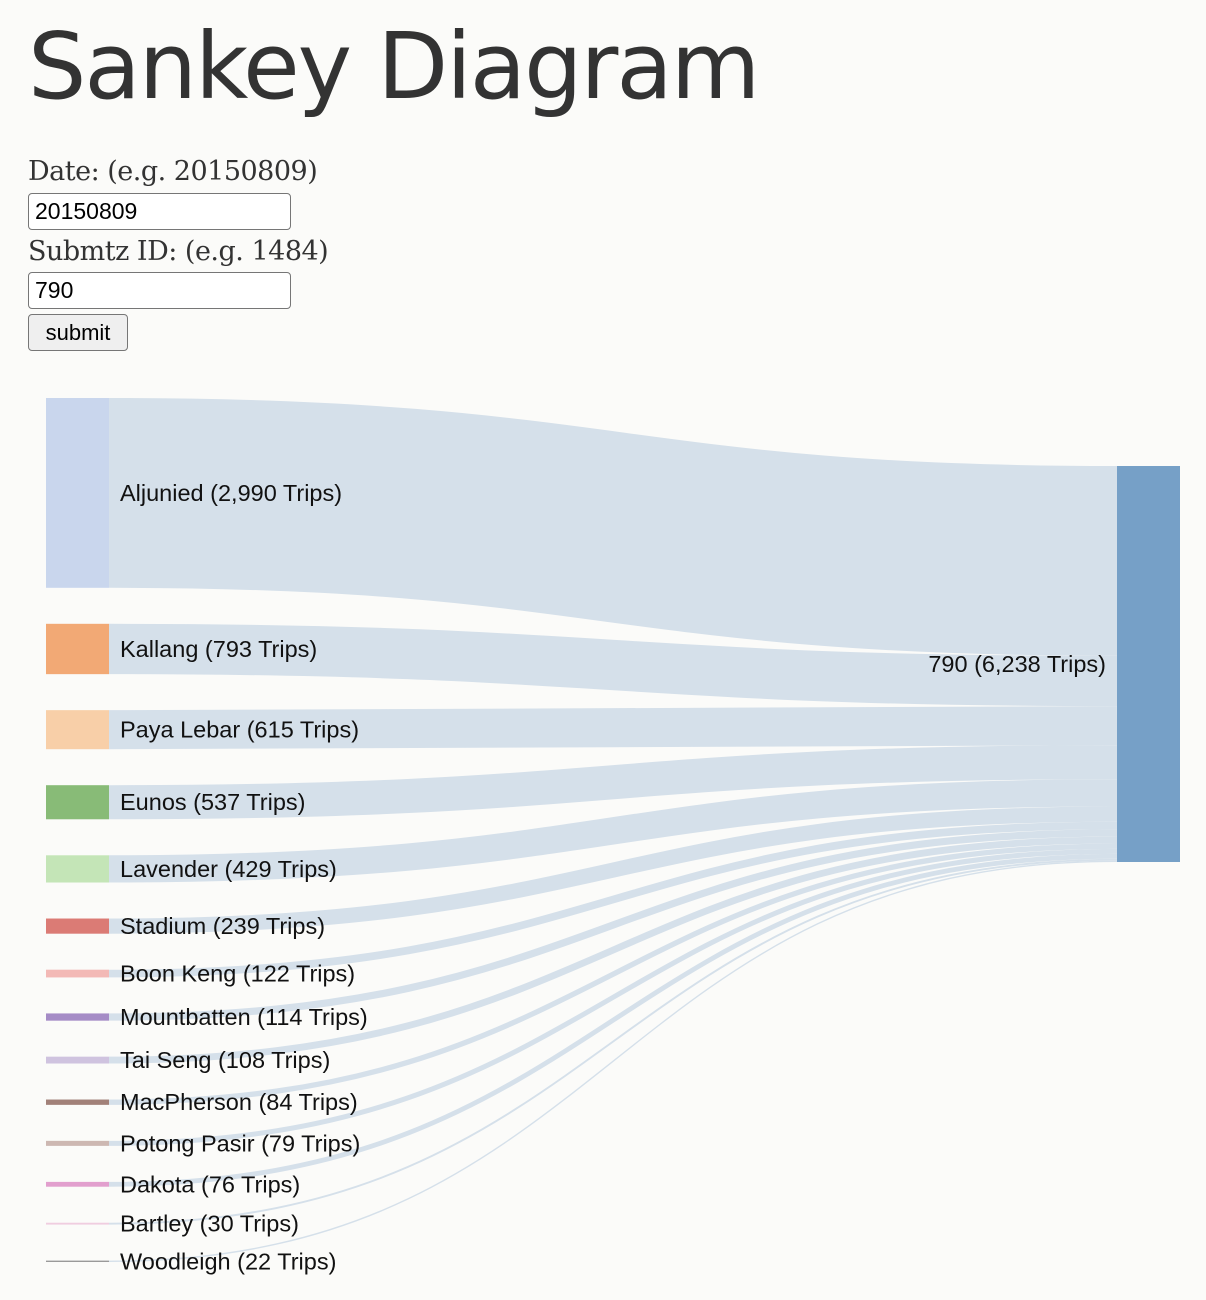  What do you see at coordinates (228, 869) in the screenshot?
I see `node-label-lavender: Lavender (429 Trips)` at bounding box center [228, 869].